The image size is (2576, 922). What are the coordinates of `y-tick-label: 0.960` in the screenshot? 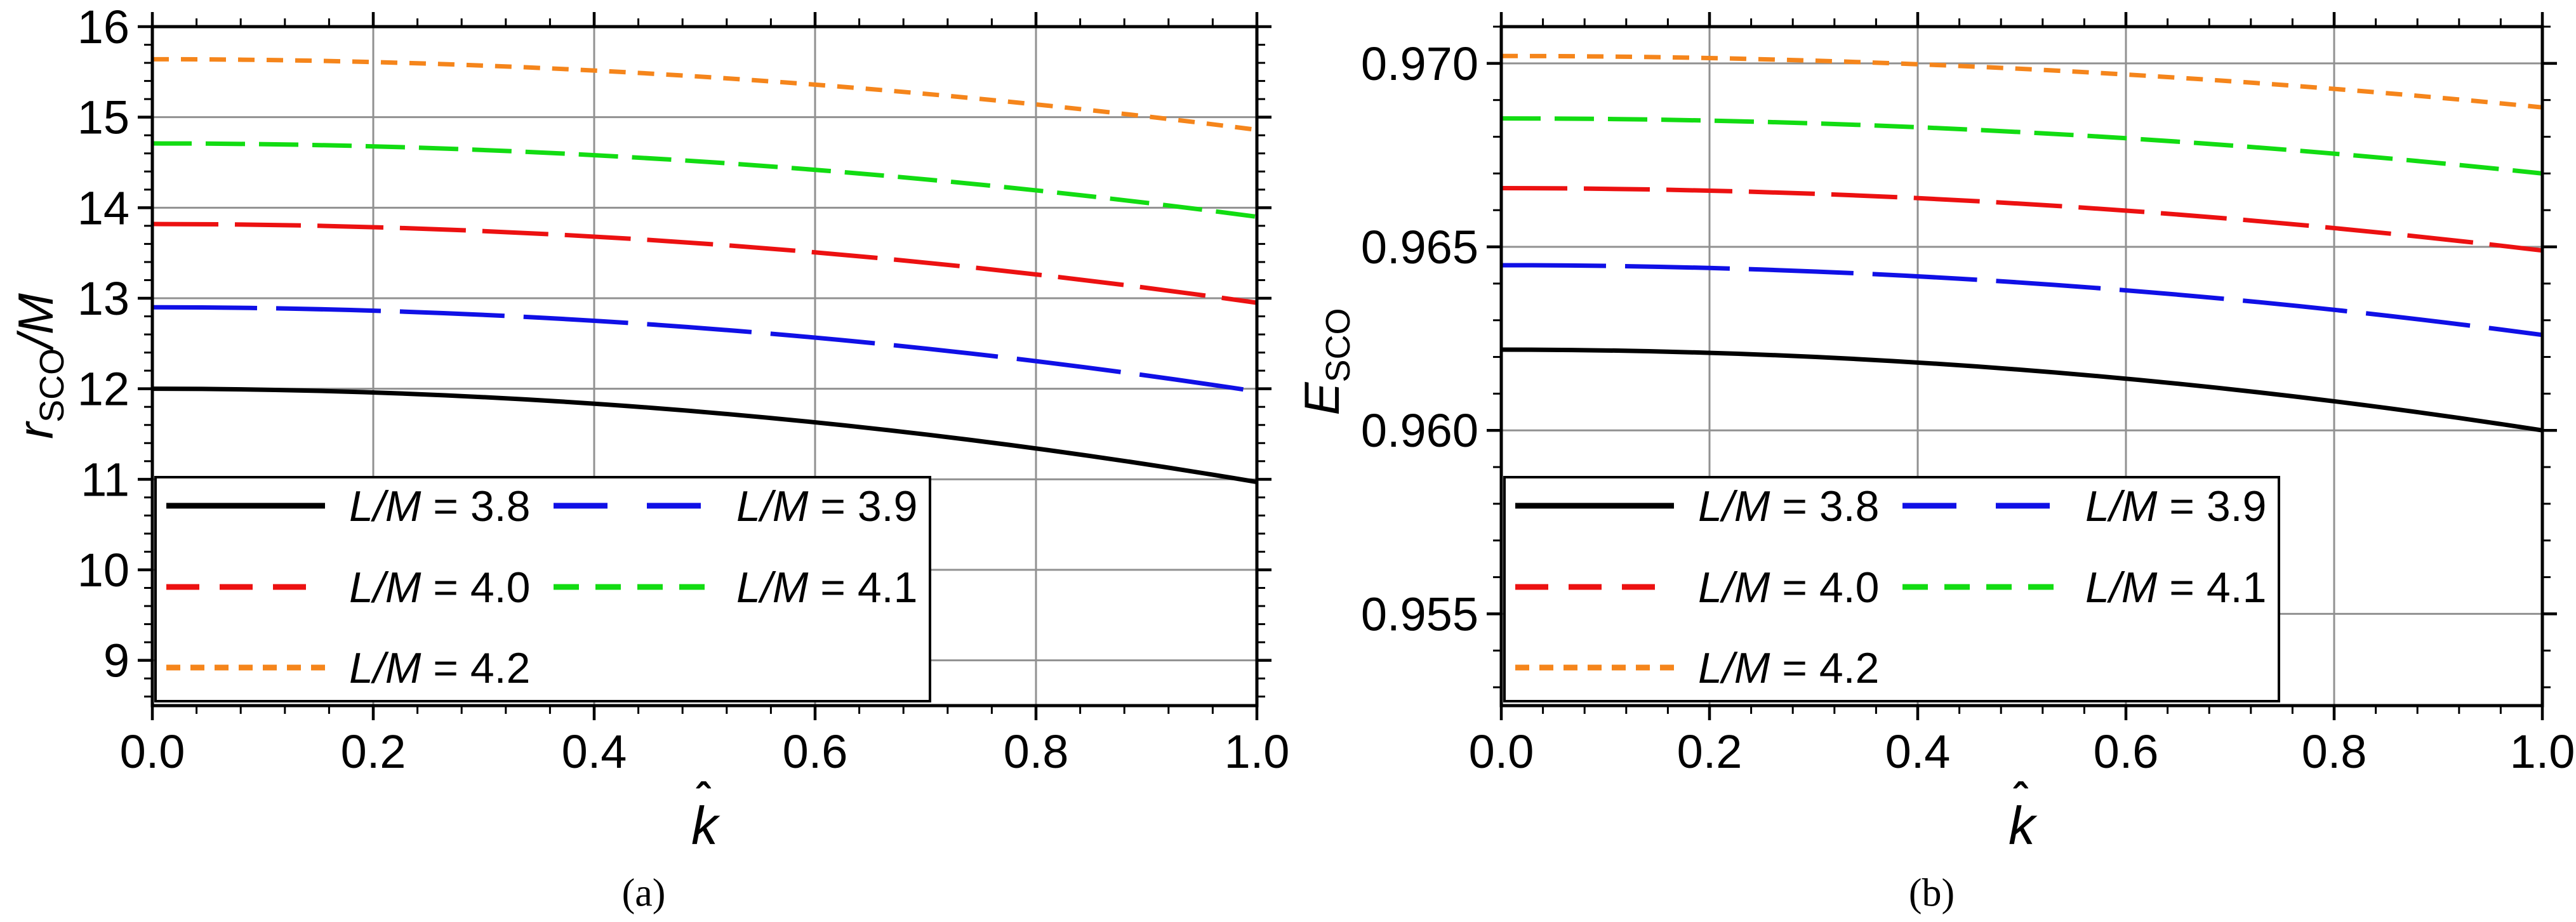 It's located at (1419, 431).